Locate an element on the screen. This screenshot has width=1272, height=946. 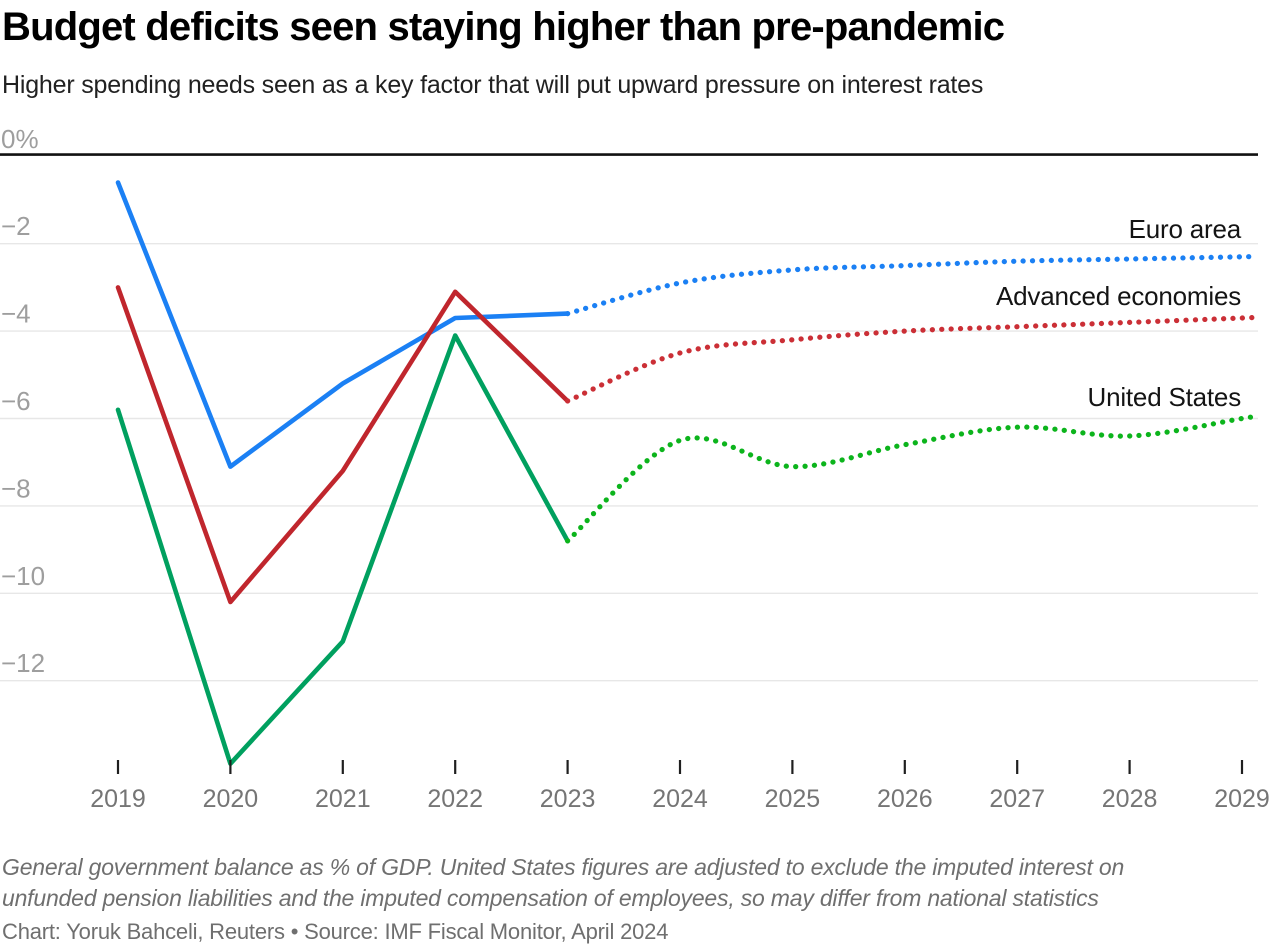
series-line-historical-euro-area is located at coordinates (342, 324).